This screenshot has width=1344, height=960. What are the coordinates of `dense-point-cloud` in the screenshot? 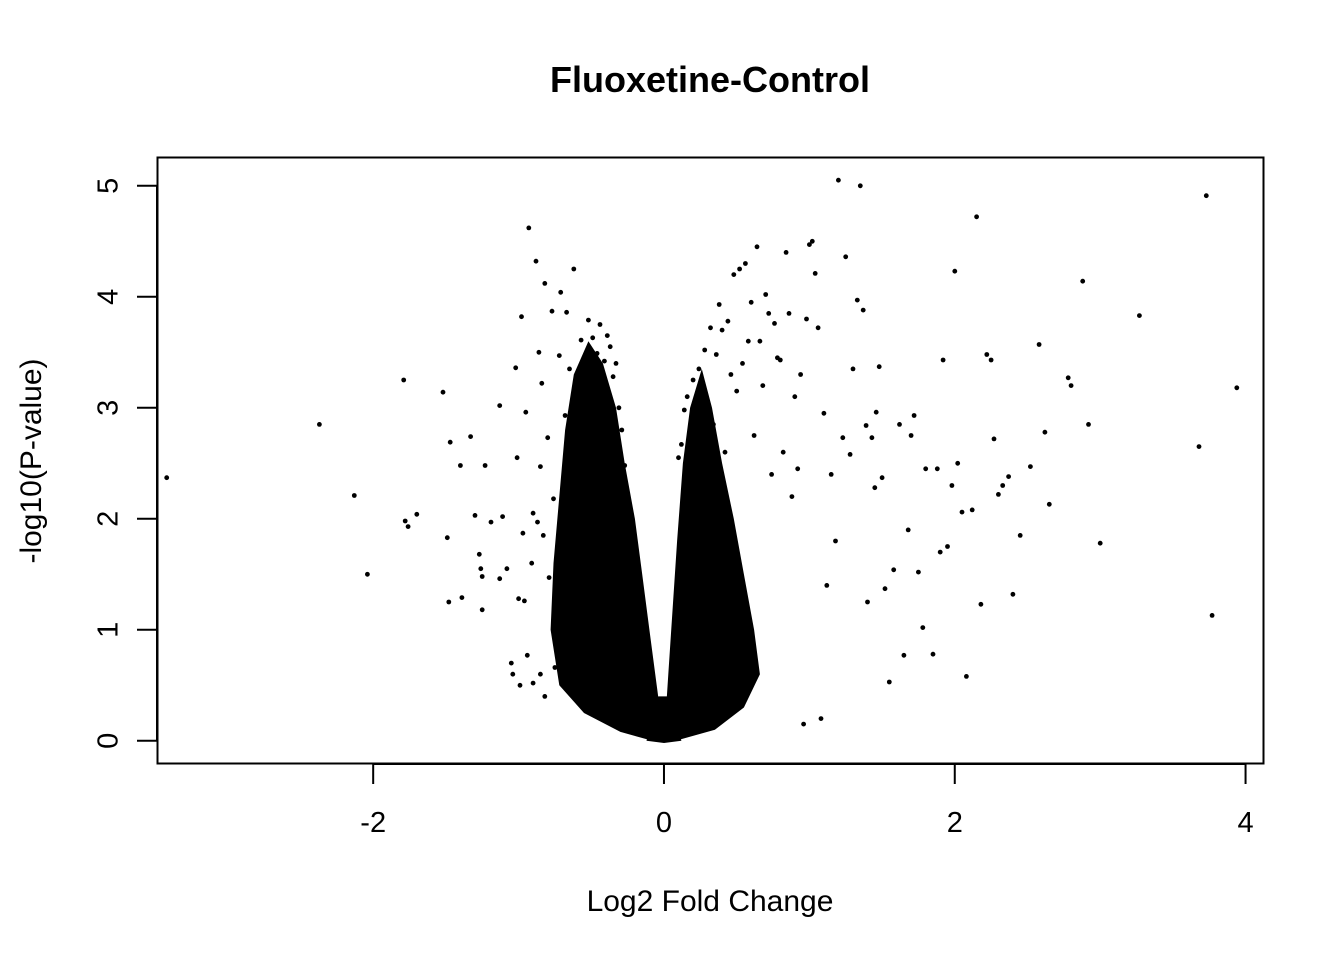 It's located at (655, 542).